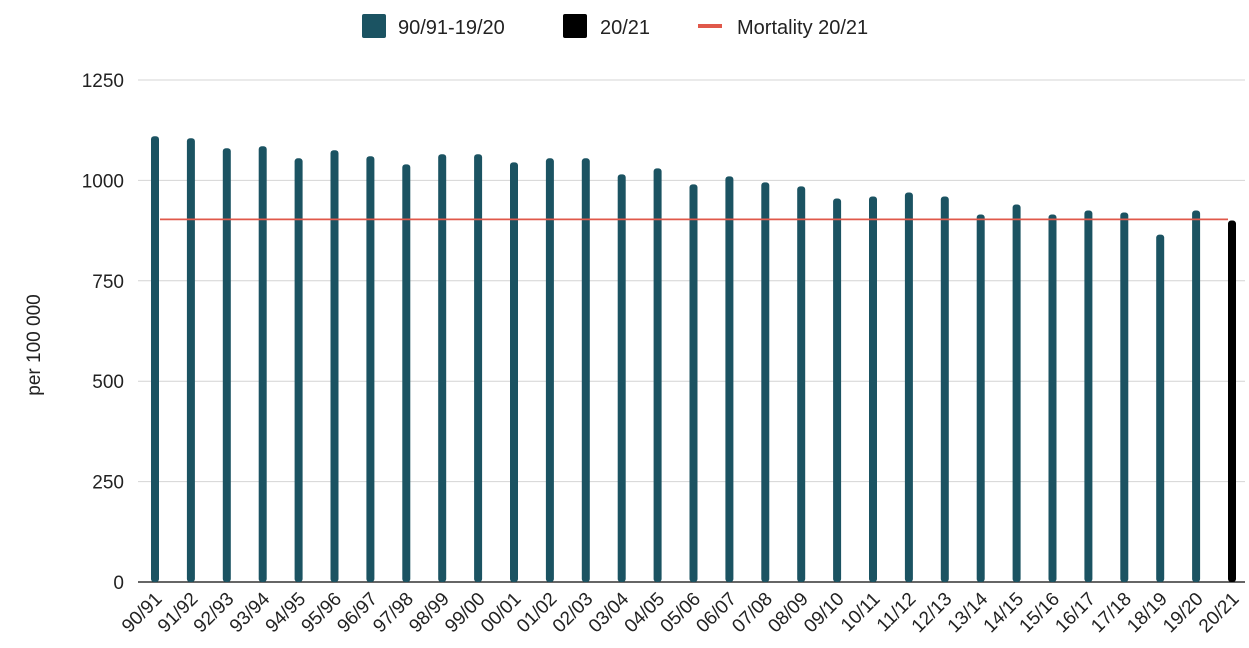  What do you see at coordinates (108, 282) in the screenshot?
I see `y-tick-label: 750` at bounding box center [108, 282].